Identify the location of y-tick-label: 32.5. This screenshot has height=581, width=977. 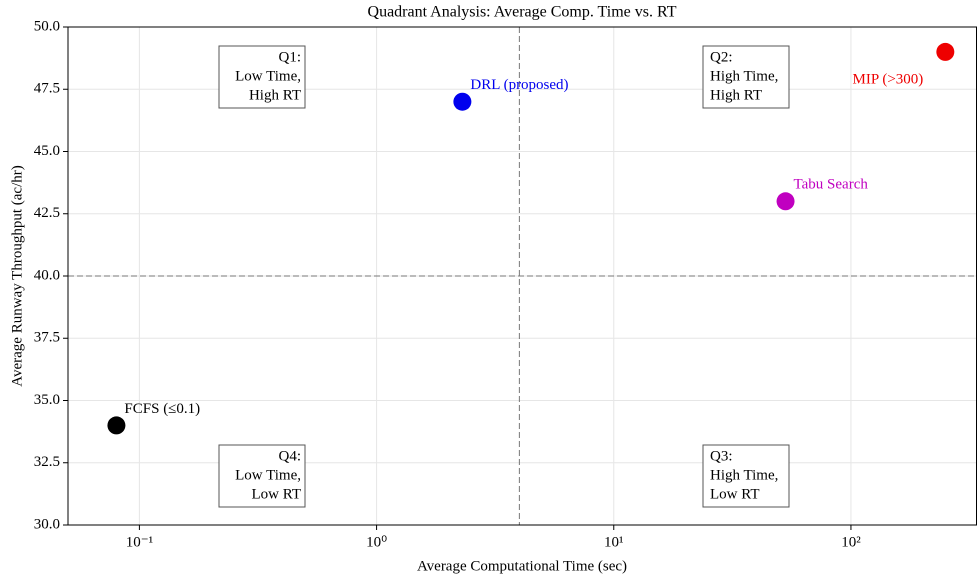
(47, 462).